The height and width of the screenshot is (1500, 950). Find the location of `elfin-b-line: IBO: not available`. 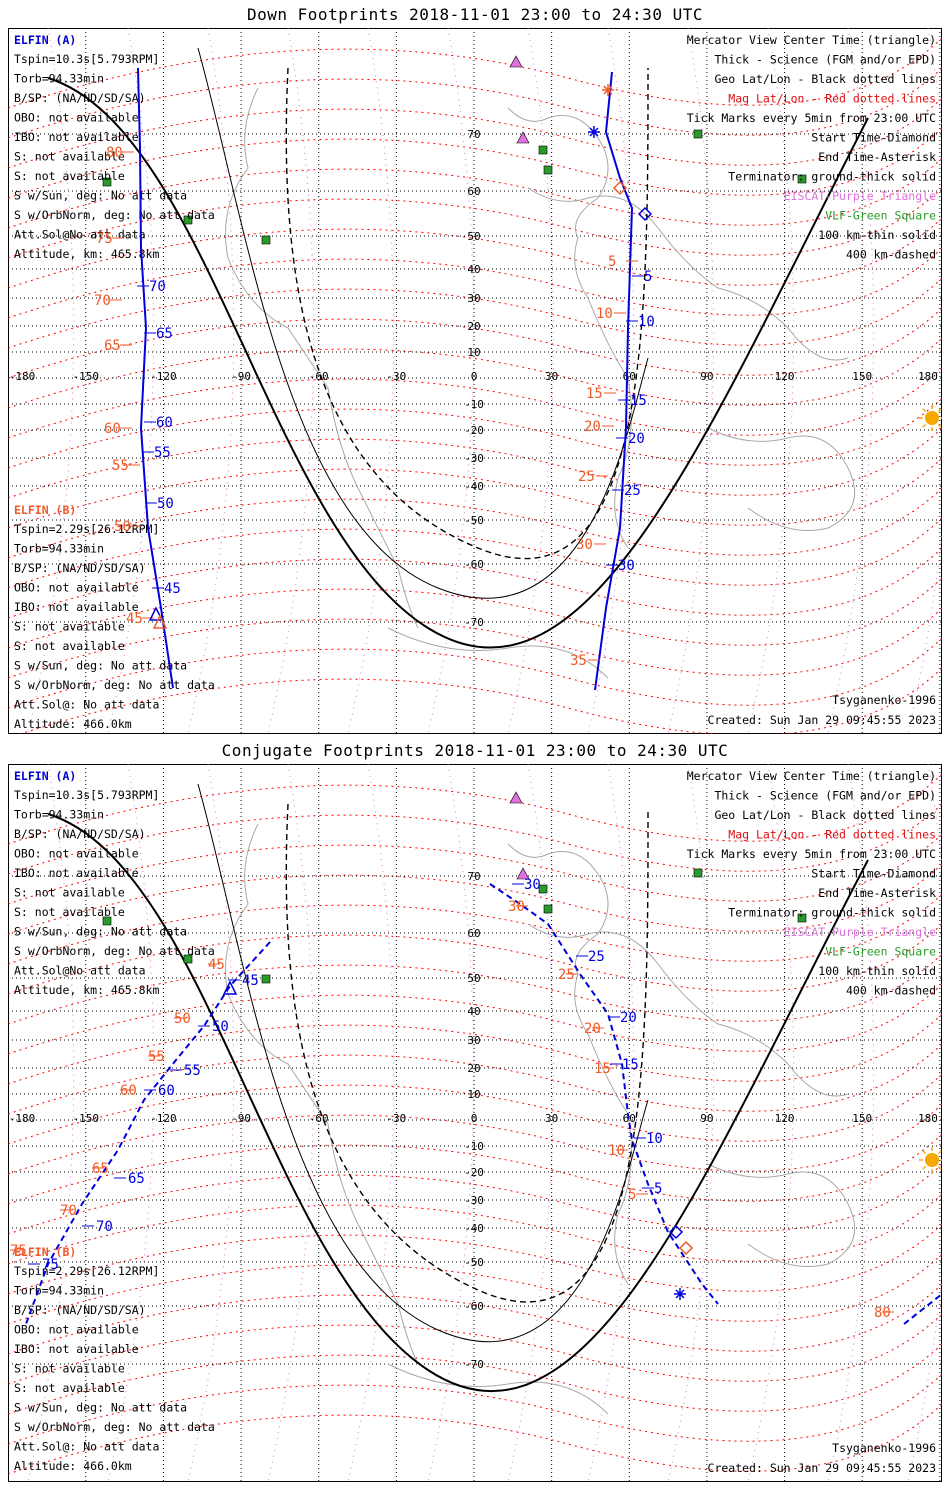

elfin-b-line: IBO: not available is located at coordinates (76, 607).